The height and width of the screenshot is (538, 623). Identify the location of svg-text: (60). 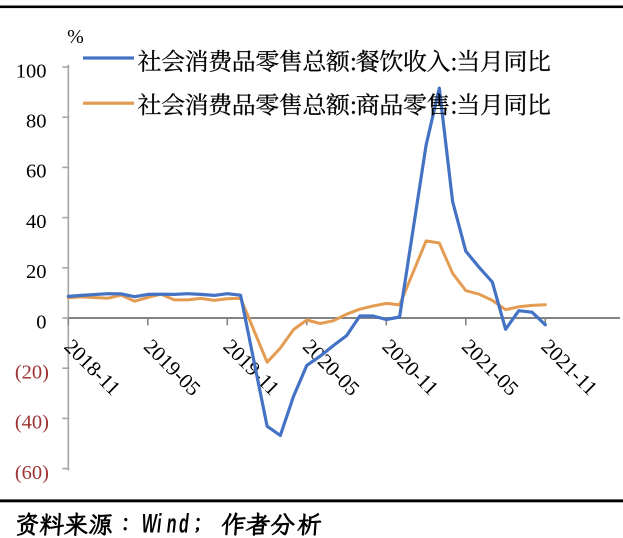
(32, 473).